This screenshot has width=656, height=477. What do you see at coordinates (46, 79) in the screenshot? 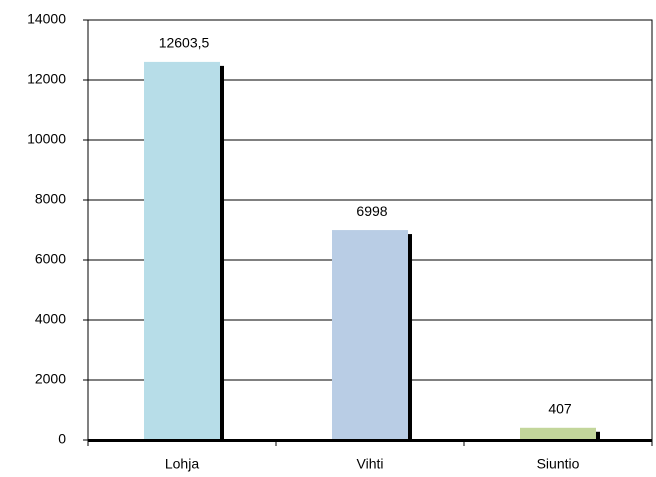
I see `y-tick-label: 12000` at bounding box center [46, 79].